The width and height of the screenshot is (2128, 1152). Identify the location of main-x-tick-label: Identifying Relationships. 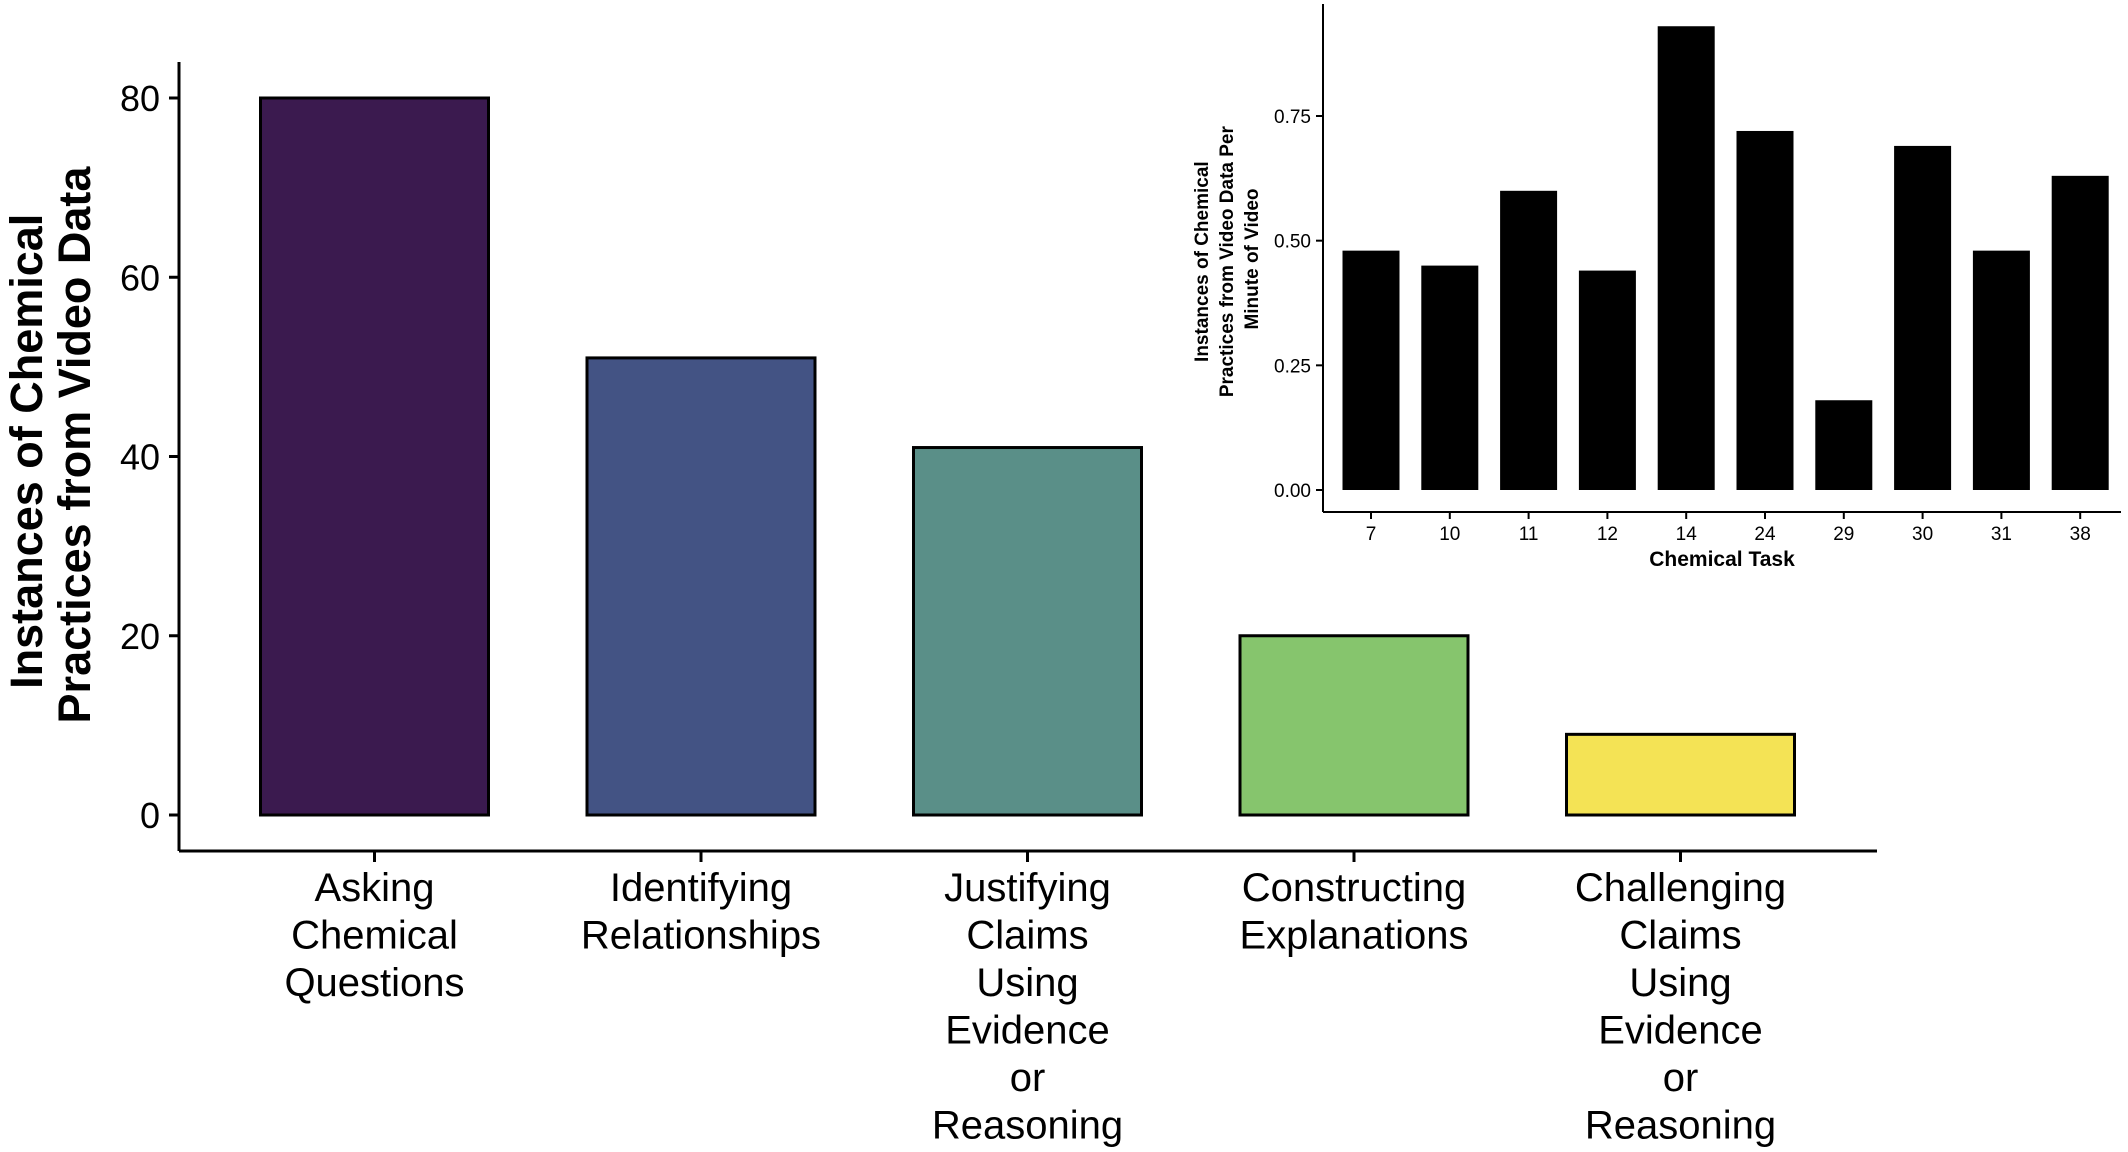
(701, 912).